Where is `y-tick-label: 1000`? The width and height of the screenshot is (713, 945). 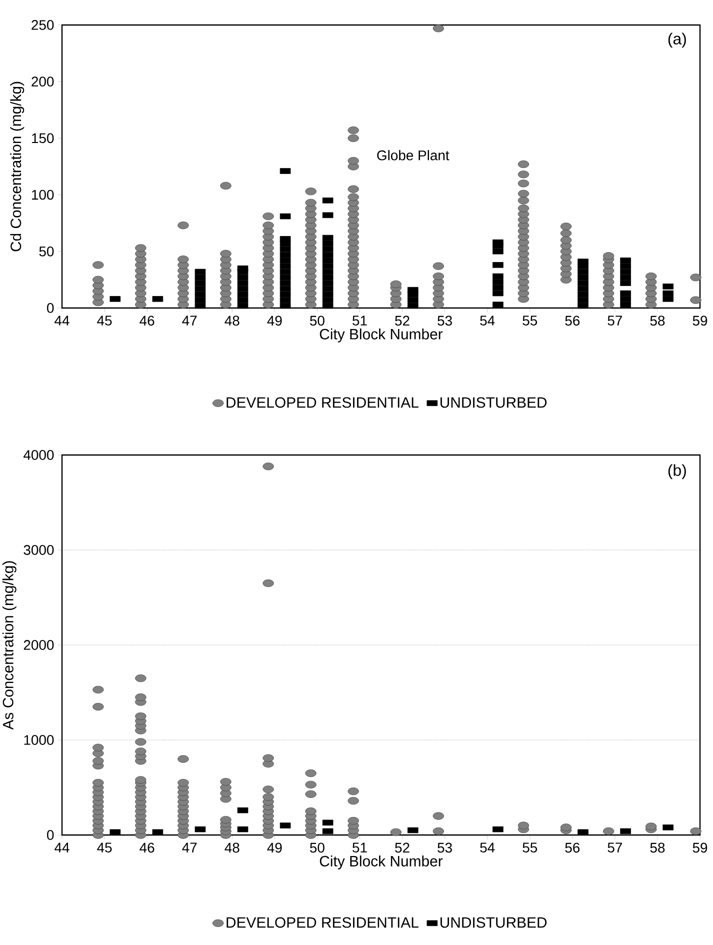 y-tick-label: 1000 is located at coordinates (39, 740).